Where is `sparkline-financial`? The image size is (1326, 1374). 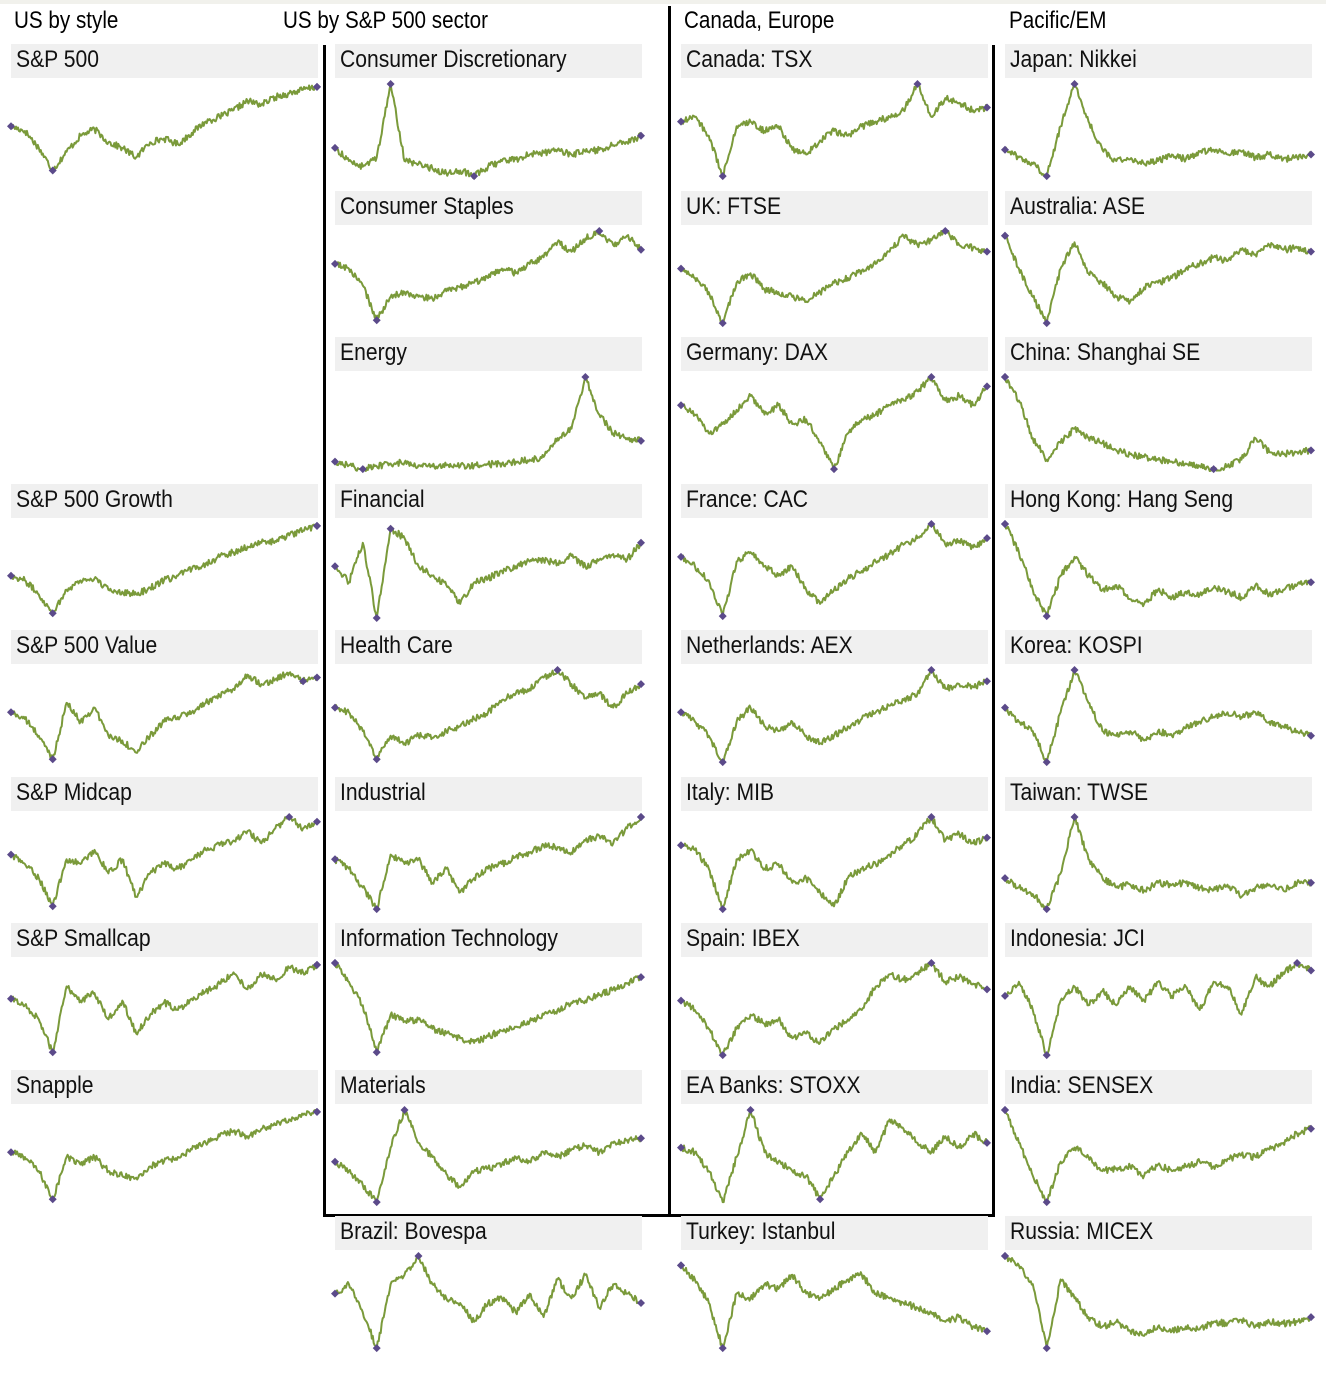
sparkline-financial is located at coordinates (488, 573).